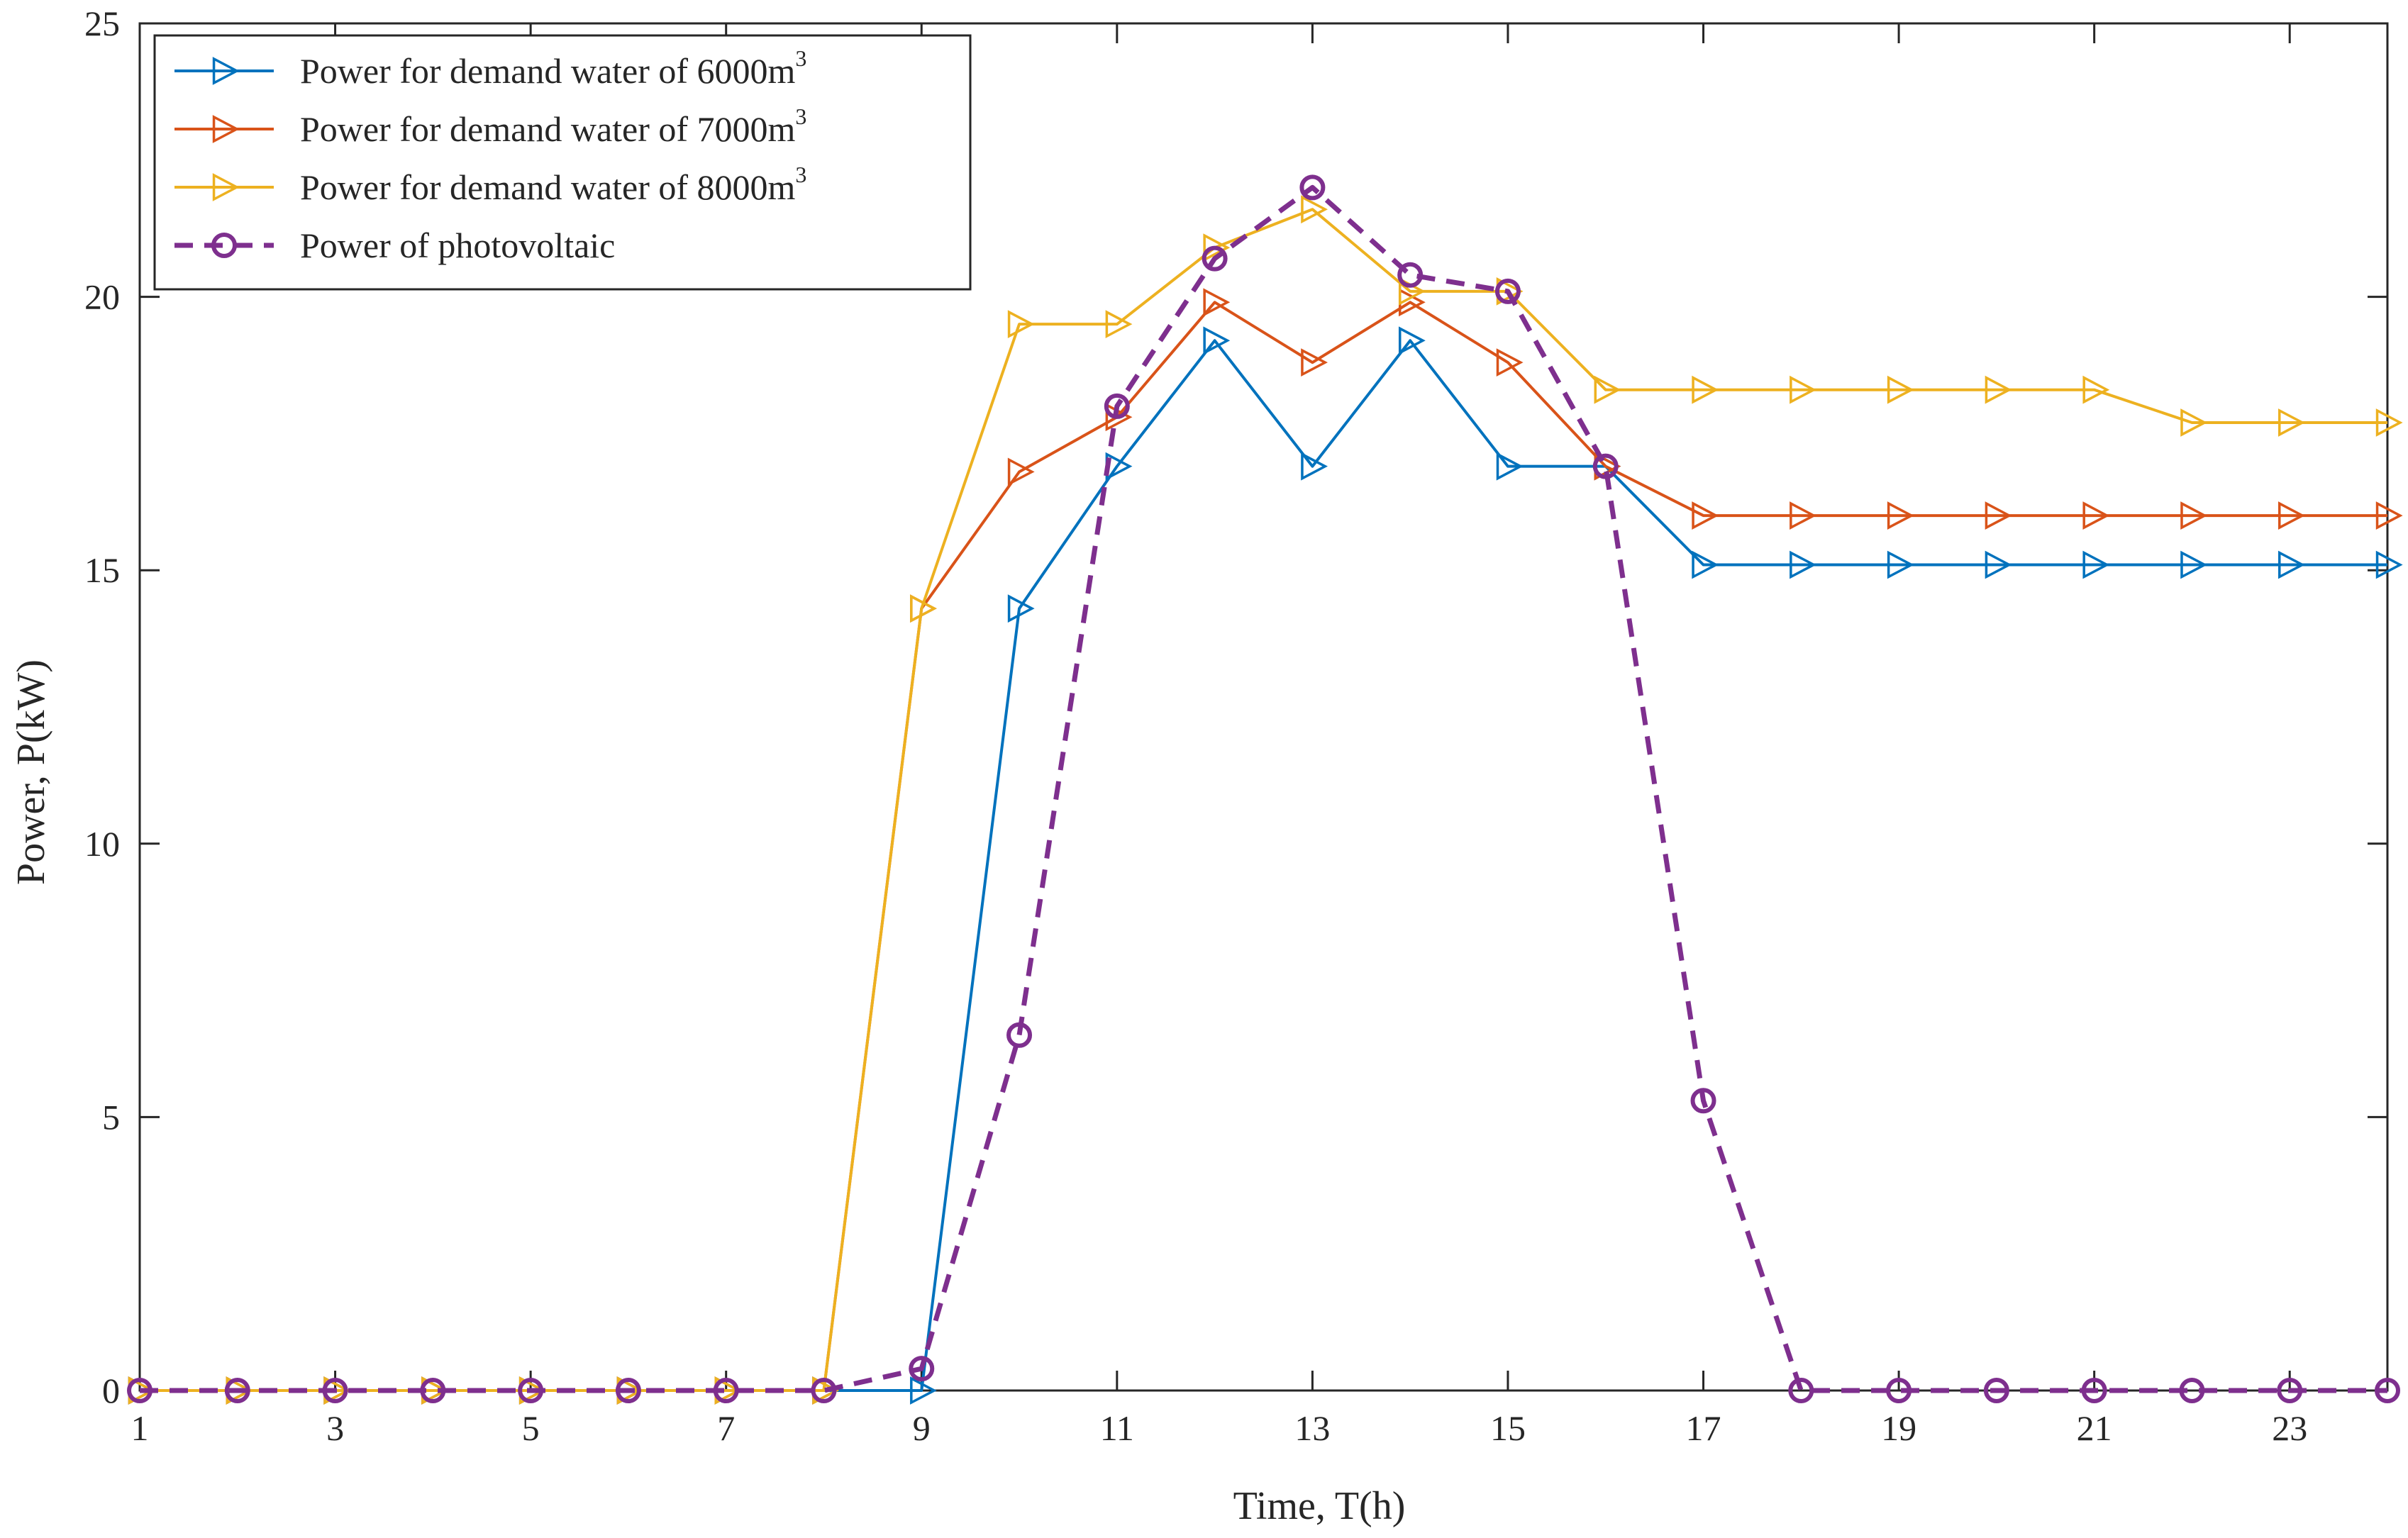 This screenshot has height=1538, width=2408. I want to click on legend-box, so click(562, 162).